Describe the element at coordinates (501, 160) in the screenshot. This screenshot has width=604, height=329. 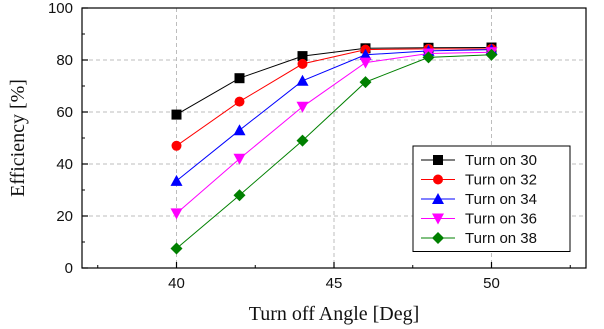
I see `legend-label: Turn on 30` at that location.